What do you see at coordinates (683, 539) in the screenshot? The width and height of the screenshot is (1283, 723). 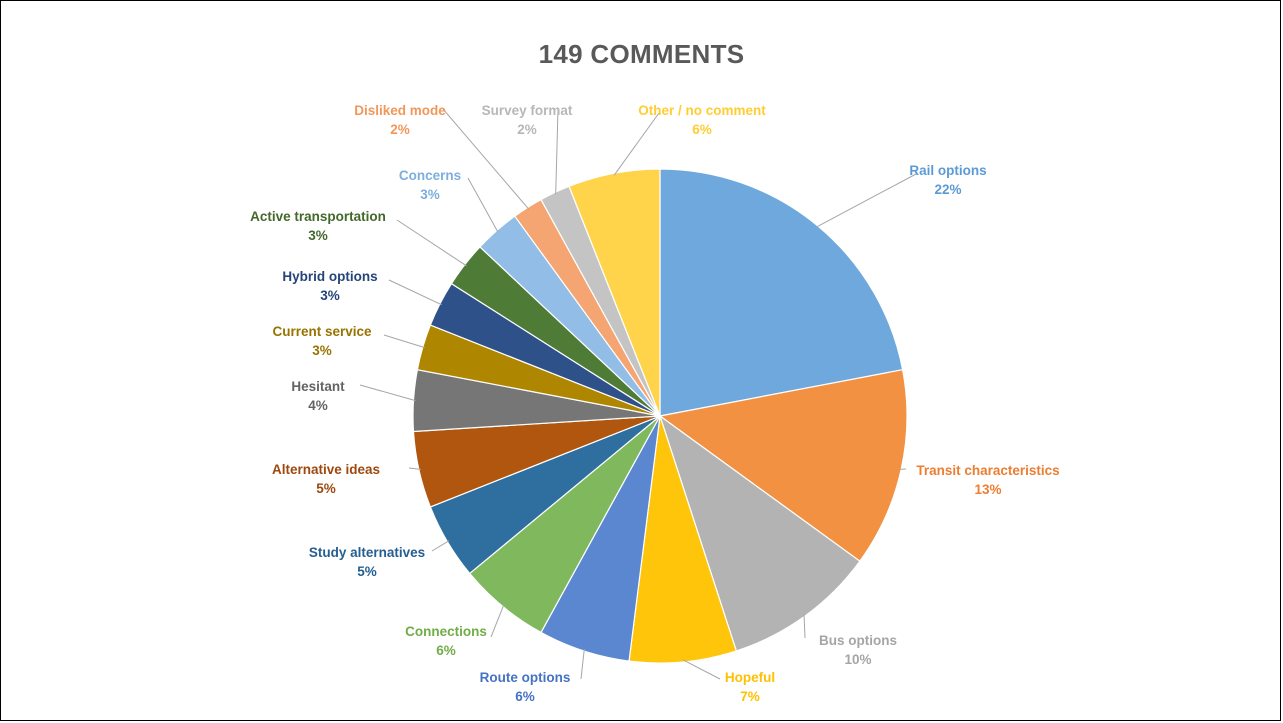 I see `pie-slice-hopeful` at bounding box center [683, 539].